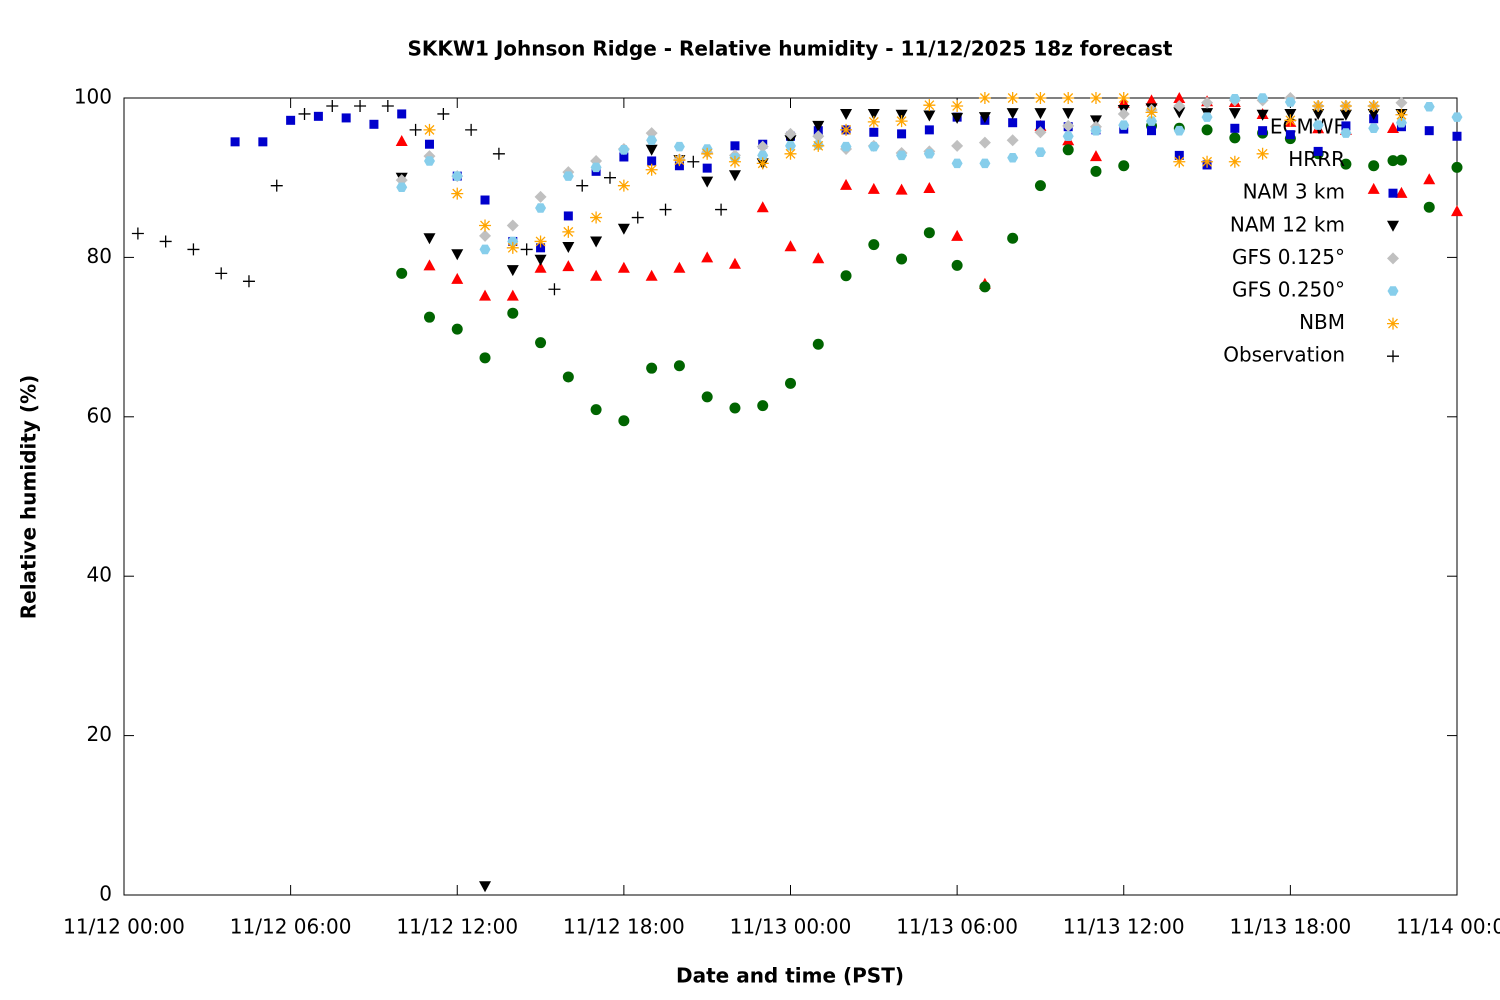 The height and width of the screenshot is (1000, 1500). What do you see at coordinates (99, 575) in the screenshot?
I see `y-tick-label: 40` at bounding box center [99, 575].